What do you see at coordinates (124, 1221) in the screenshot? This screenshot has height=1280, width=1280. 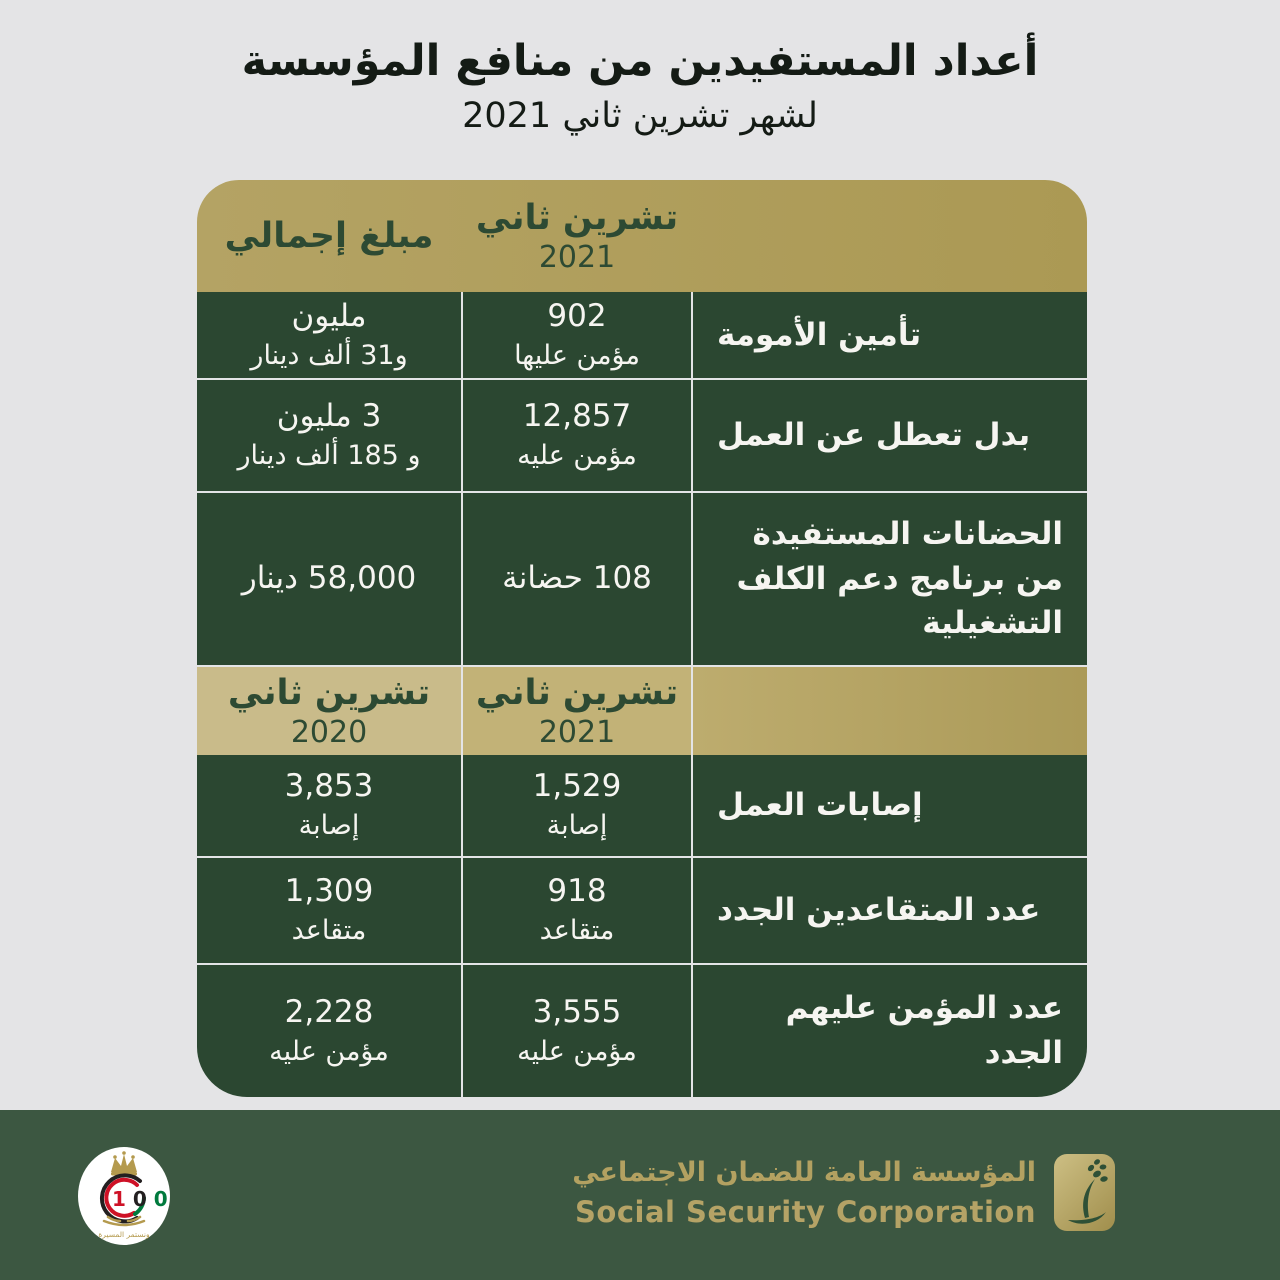 I see `laurel-icon` at bounding box center [124, 1221].